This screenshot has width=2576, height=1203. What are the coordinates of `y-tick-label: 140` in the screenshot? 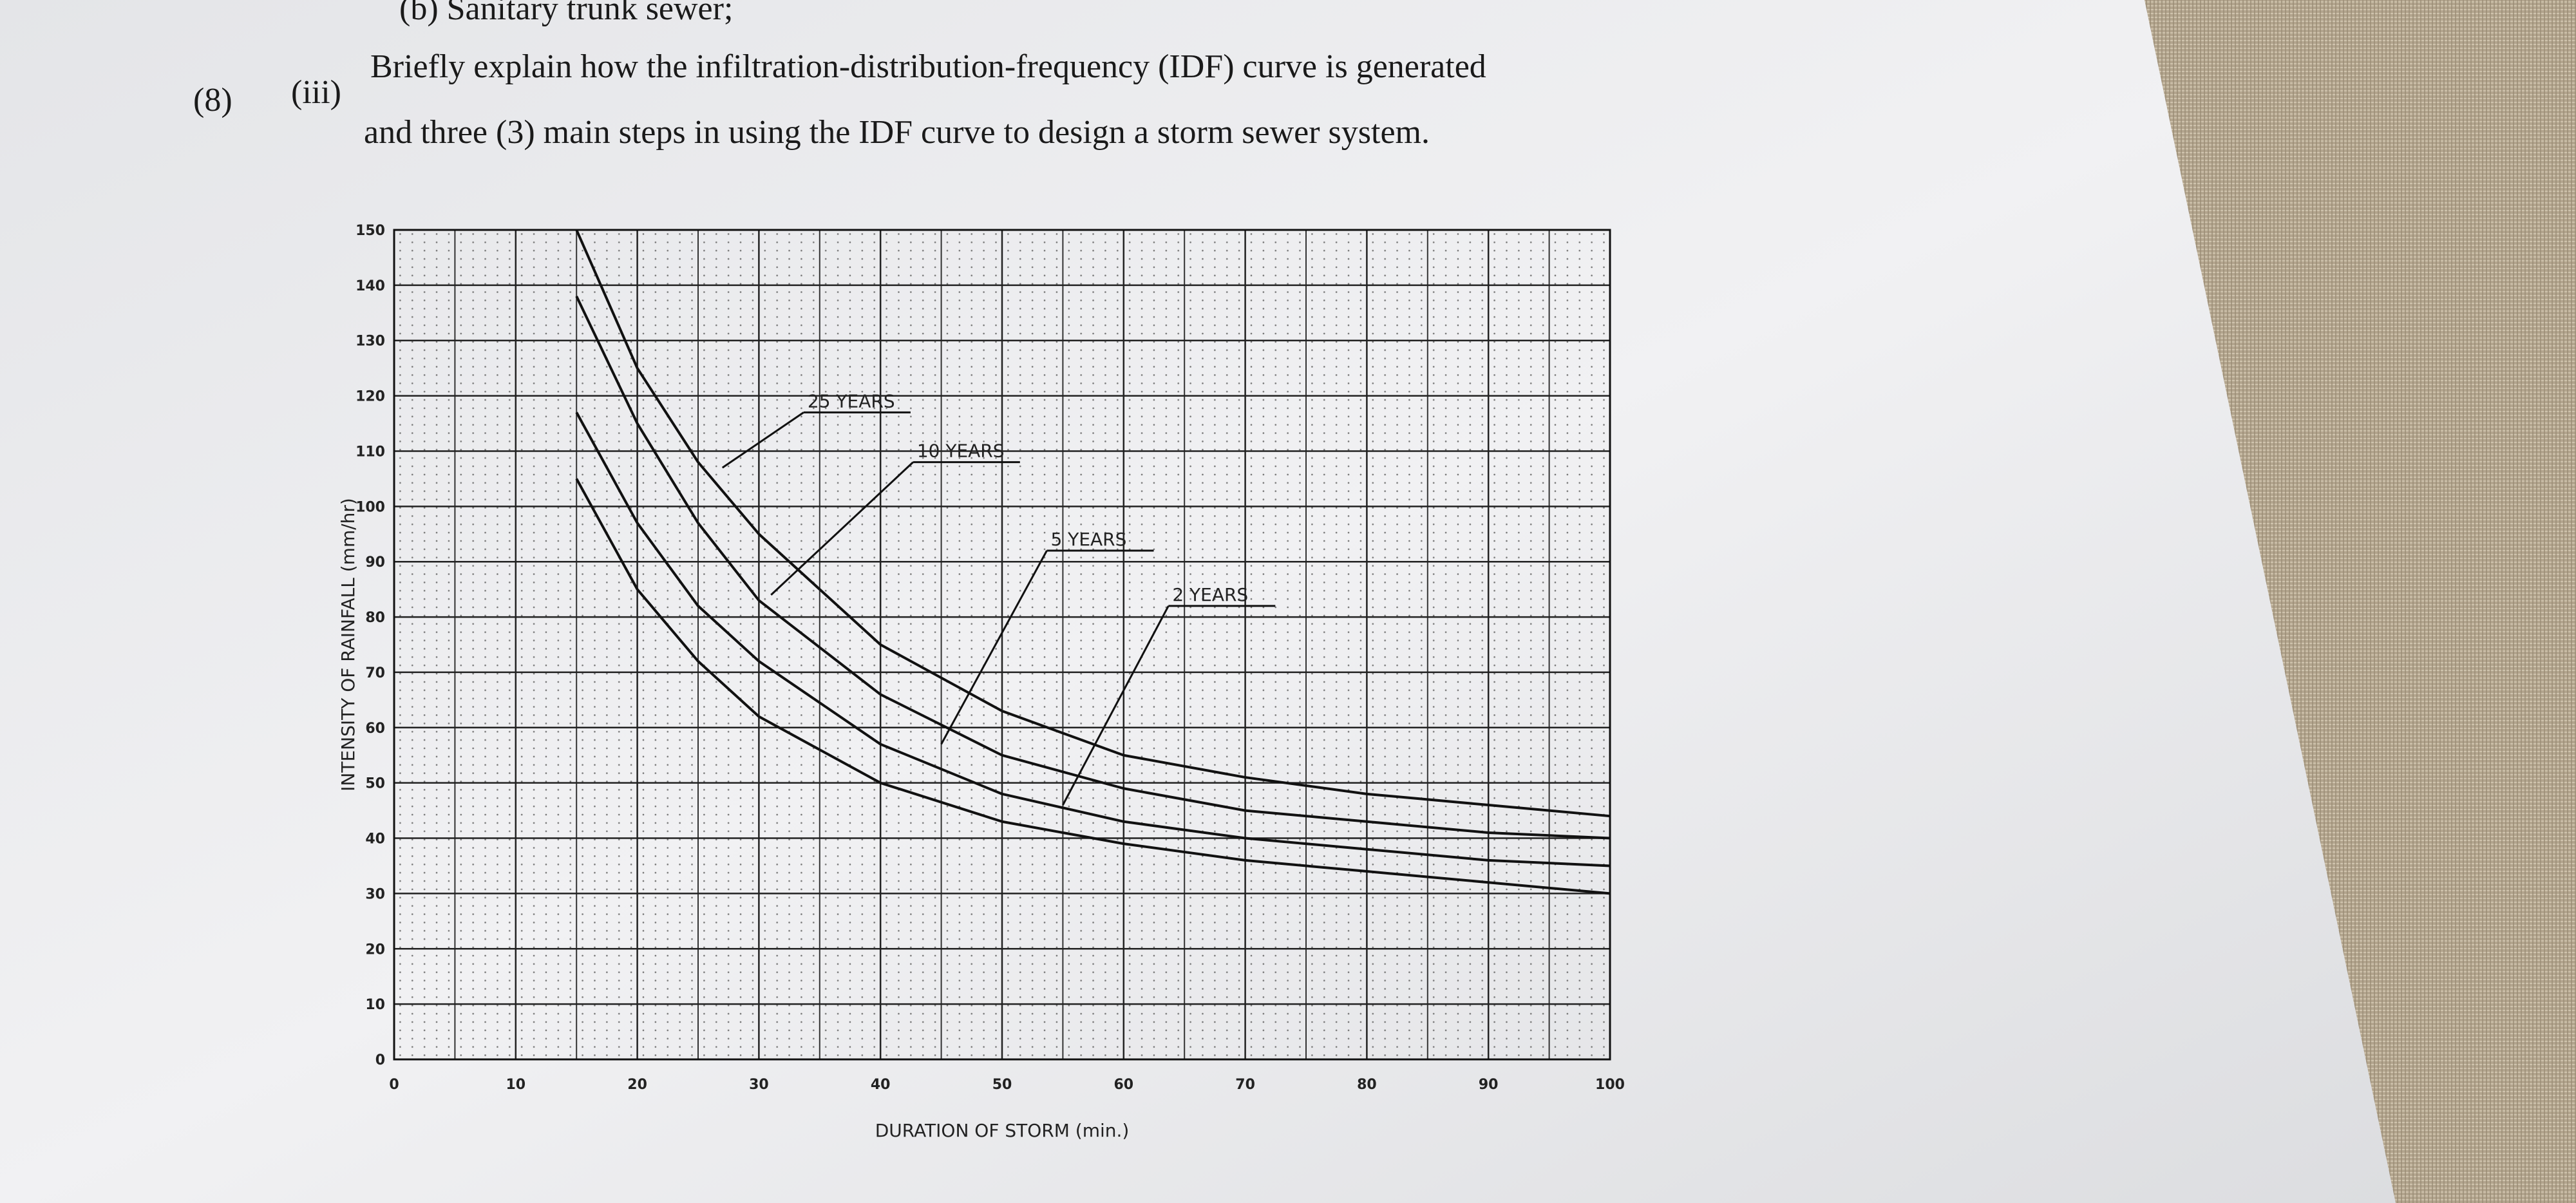 It's located at (370, 286).